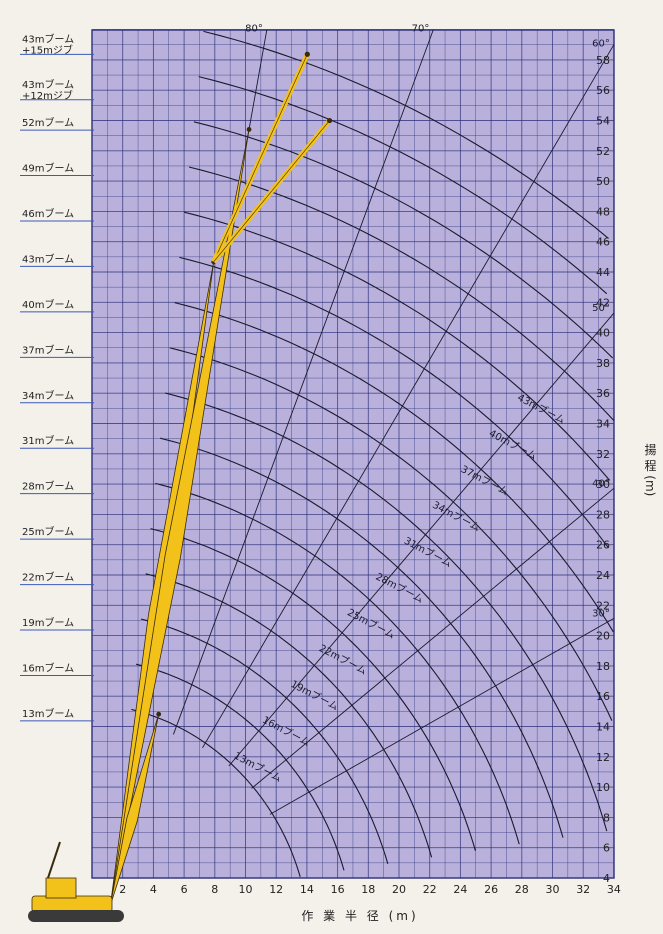  I want to click on boom-length-label-line: 16mブーム, so click(48, 667).